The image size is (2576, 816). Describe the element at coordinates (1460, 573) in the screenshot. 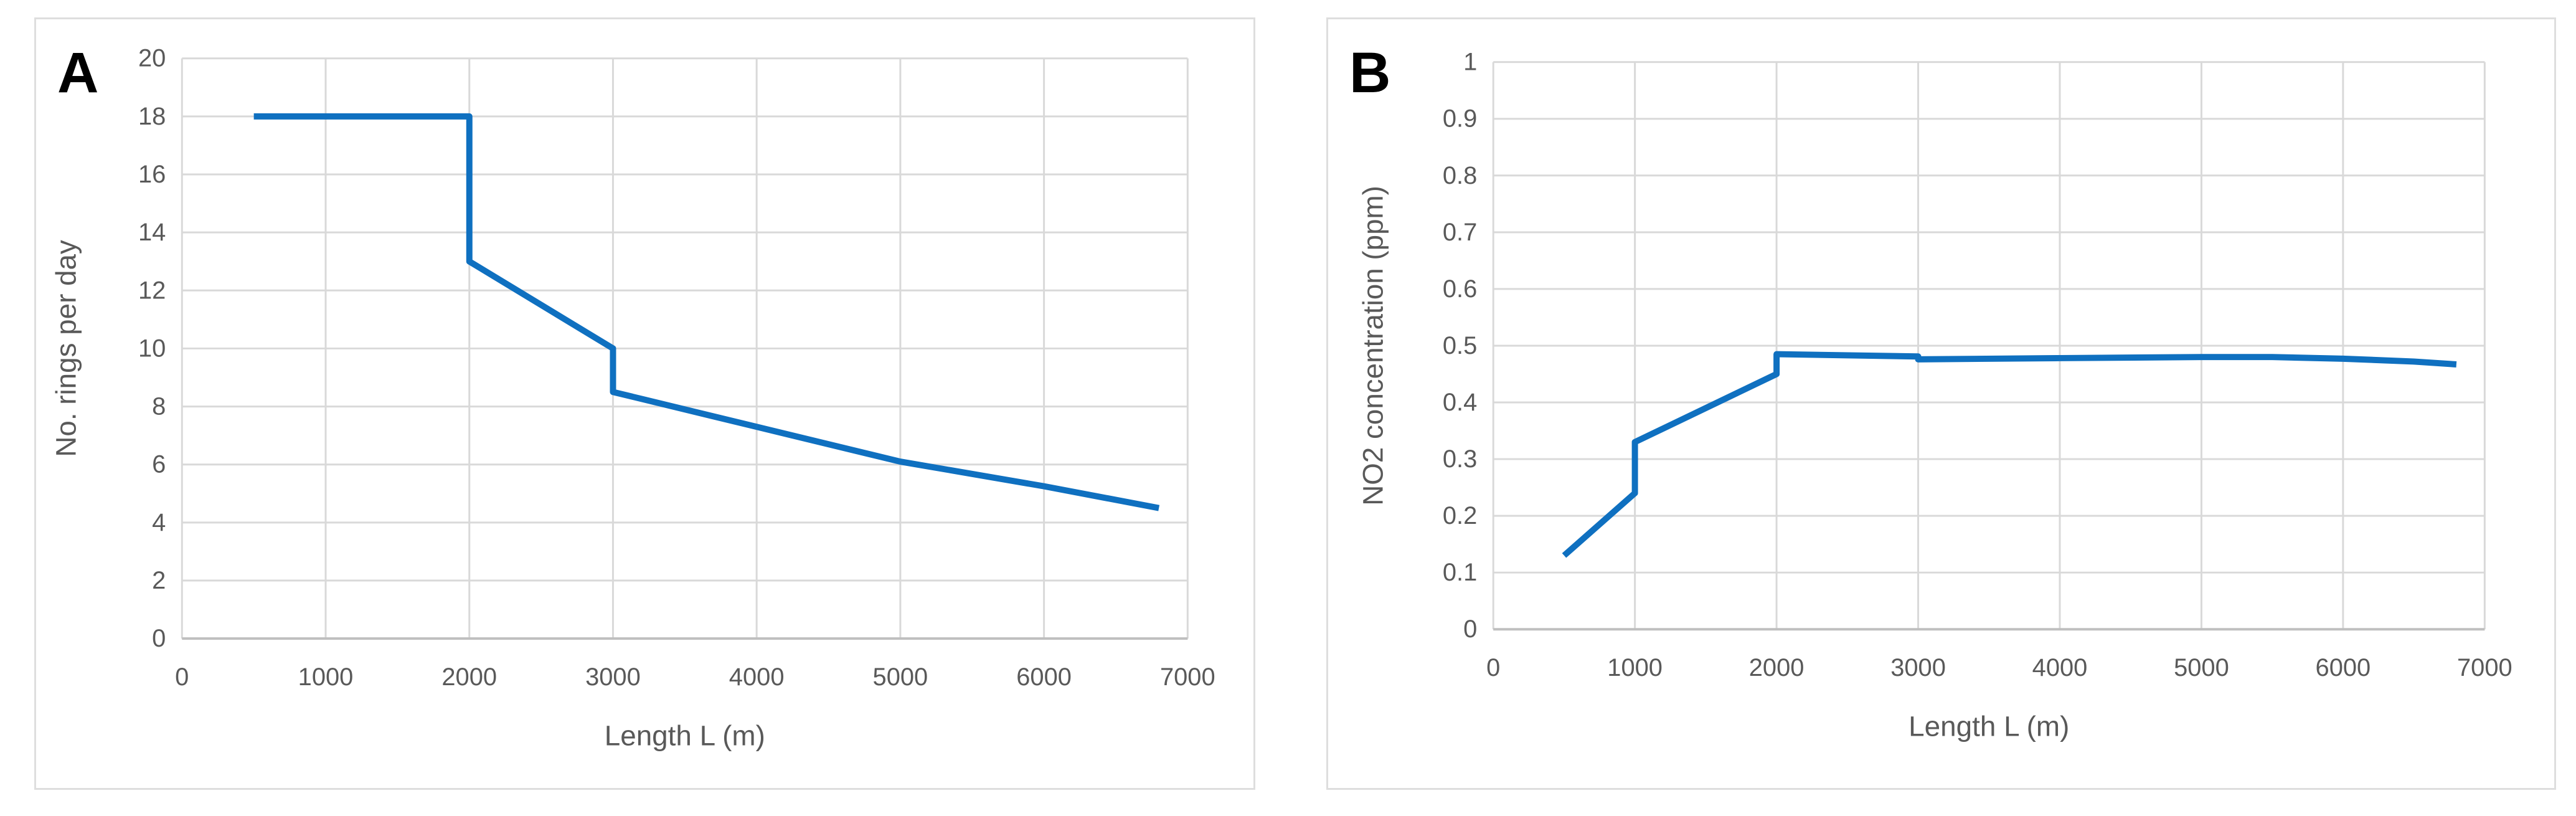

I see `y-tick-label: 0.1` at that location.